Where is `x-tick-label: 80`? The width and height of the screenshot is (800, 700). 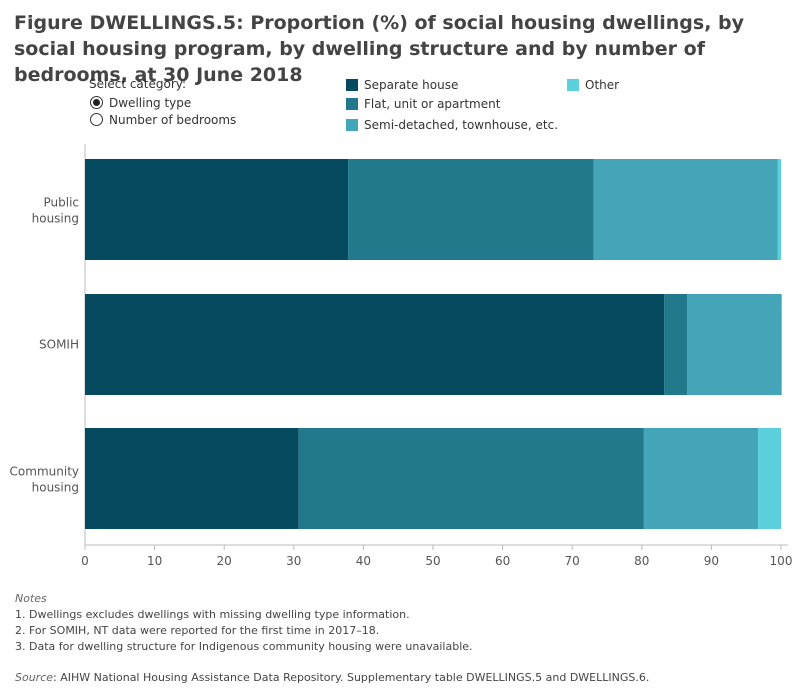 x-tick-label: 80 is located at coordinates (641, 561).